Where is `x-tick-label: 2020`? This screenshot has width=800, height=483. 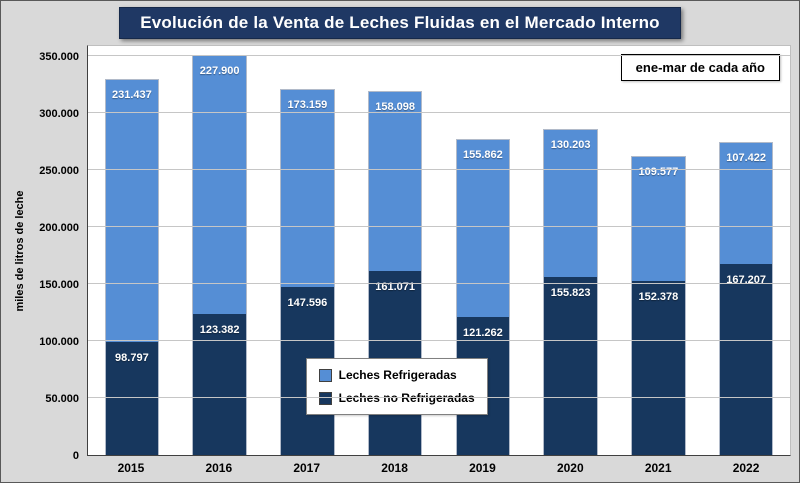 x-tick-label: 2020 is located at coordinates (570, 468).